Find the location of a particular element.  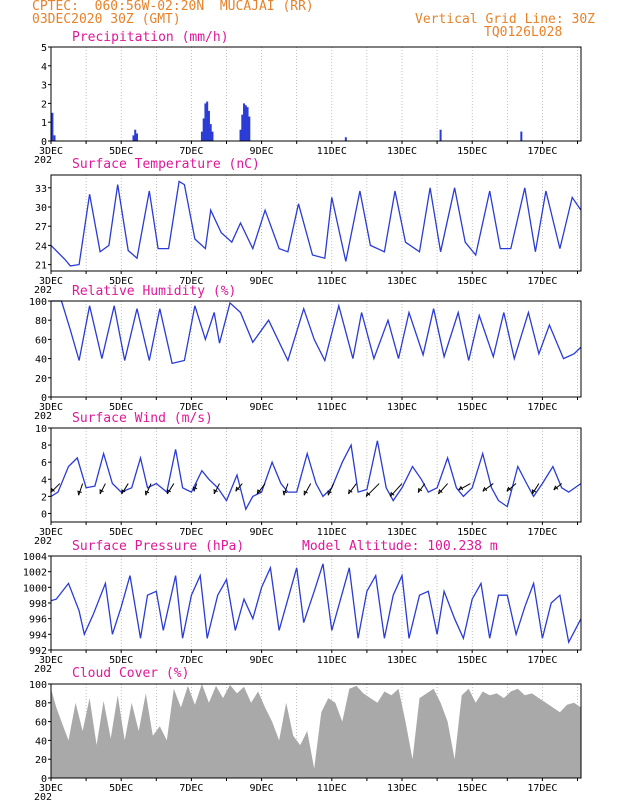

y-tick-label: 21 is located at coordinates (41, 266).